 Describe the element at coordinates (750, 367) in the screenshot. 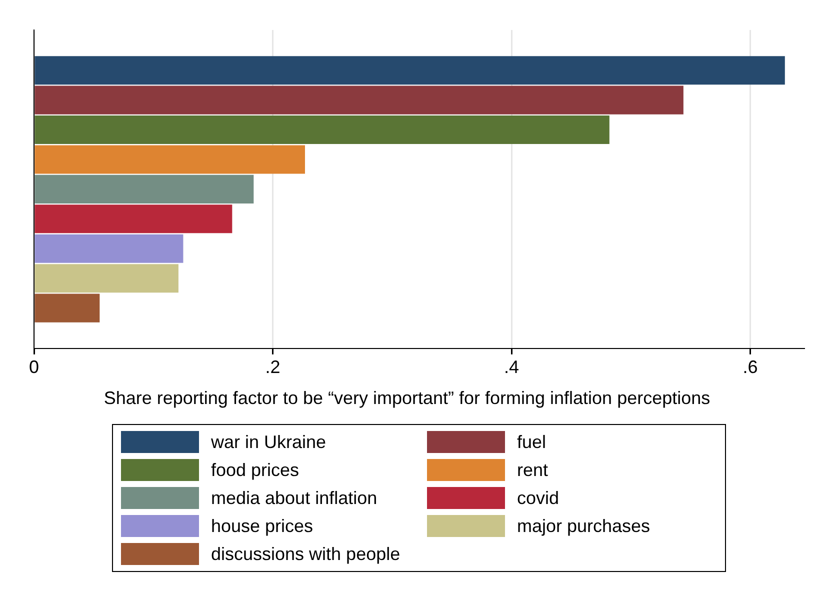

I see `x-tick-label: .6` at that location.